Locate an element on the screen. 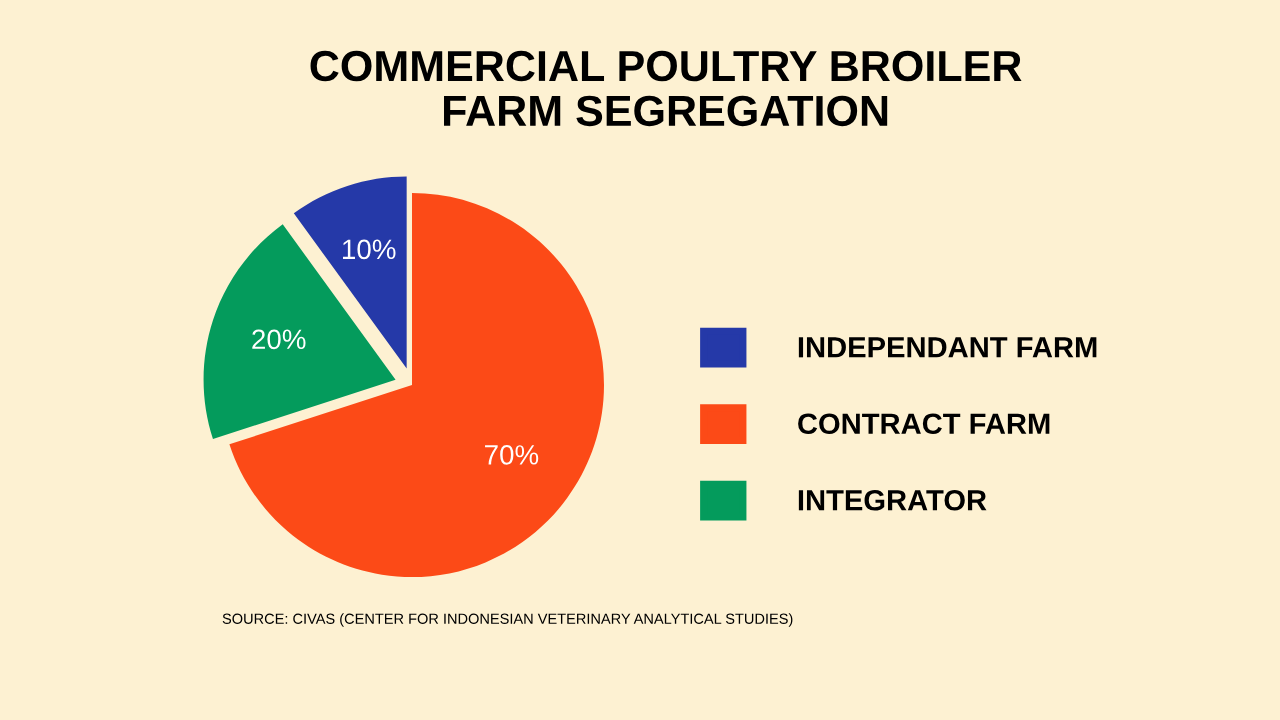  source-note: SOURCE: CIVAS (CENTER FOR INDONESIAN VETERINARY ANALYTICAL STUDIES) is located at coordinates (507, 620).